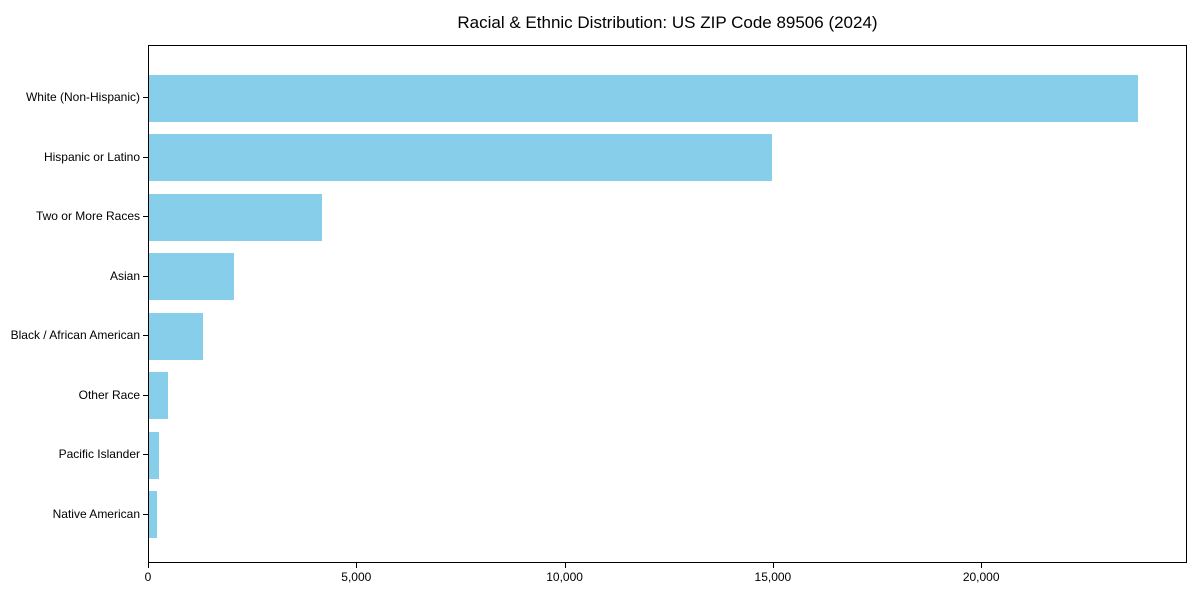 The width and height of the screenshot is (1200, 600). What do you see at coordinates (644, 98) in the screenshot?
I see `bar-white-non-hispanic` at bounding box center [644, 98].